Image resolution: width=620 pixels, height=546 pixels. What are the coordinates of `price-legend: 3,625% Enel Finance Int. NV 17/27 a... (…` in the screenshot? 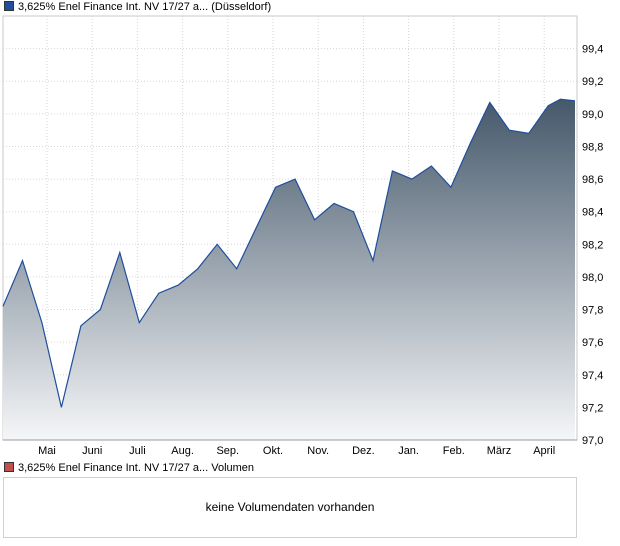 It's located at (137, 7).